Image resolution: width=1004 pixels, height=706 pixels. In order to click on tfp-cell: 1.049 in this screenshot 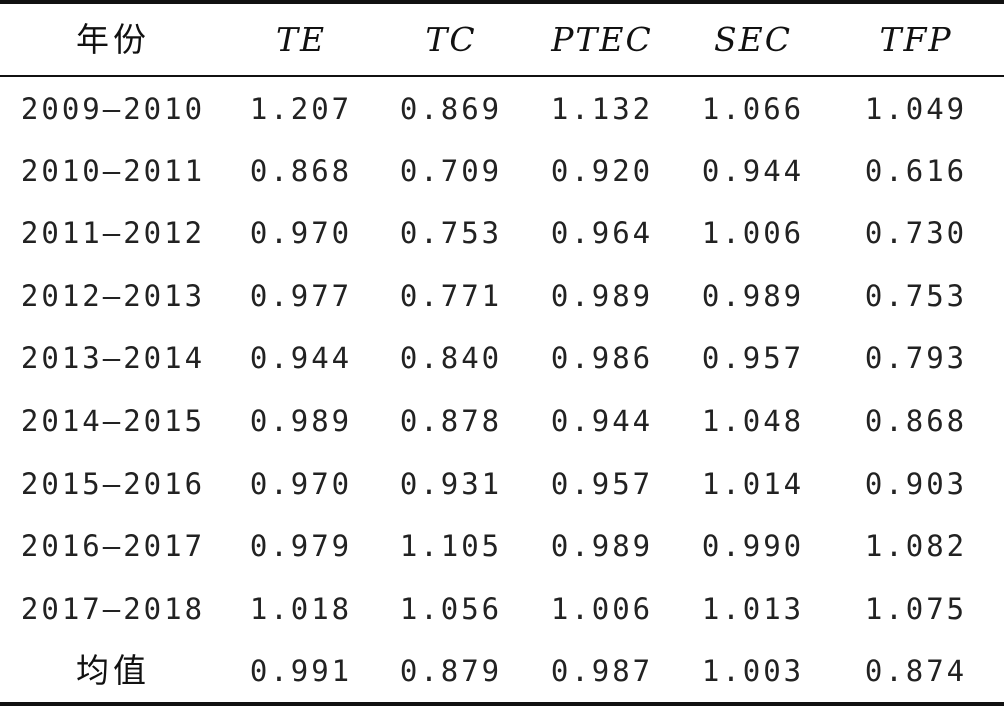, I will do `click(916, 109)`.